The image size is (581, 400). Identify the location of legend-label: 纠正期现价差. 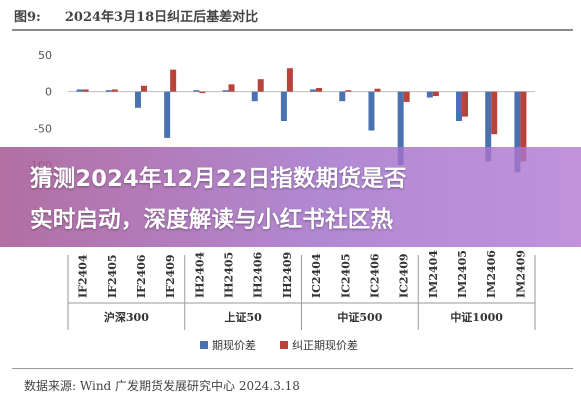
(325, 345).